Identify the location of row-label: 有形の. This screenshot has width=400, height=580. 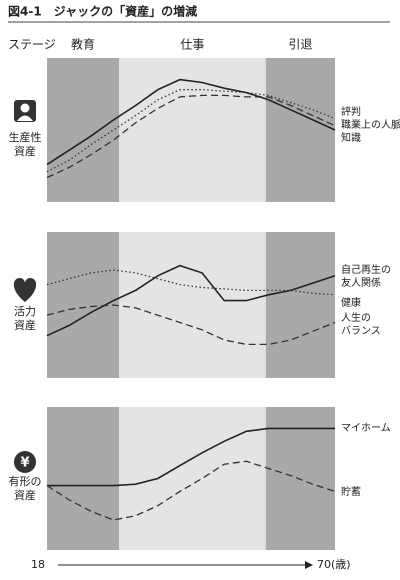
(25, 481).